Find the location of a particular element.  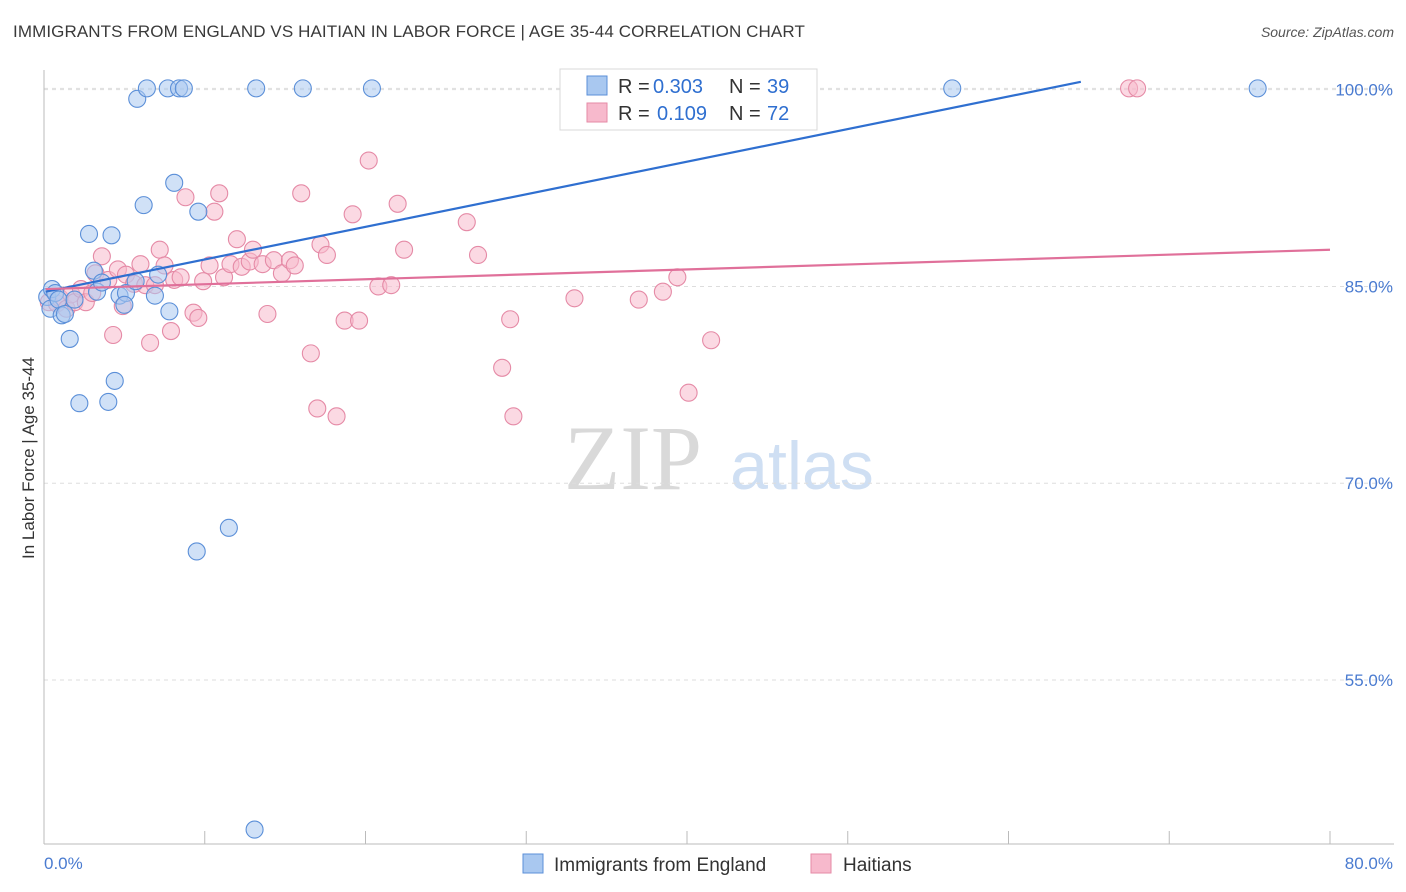

watermark-atlas: atlas is located at coordinates (802, 466).